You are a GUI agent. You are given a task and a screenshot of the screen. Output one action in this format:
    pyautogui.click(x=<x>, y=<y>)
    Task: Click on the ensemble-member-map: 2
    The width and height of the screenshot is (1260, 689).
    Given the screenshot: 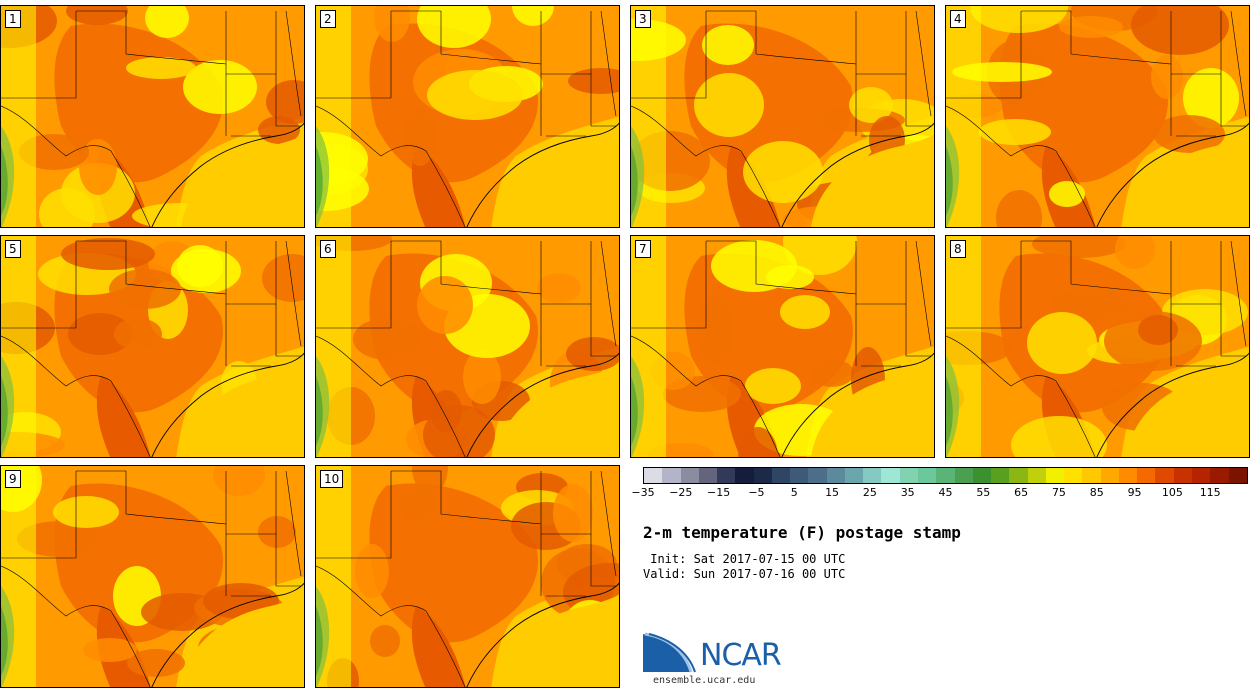 What is the action you would take?
    pyautogui.click(x=467, y=116)
    